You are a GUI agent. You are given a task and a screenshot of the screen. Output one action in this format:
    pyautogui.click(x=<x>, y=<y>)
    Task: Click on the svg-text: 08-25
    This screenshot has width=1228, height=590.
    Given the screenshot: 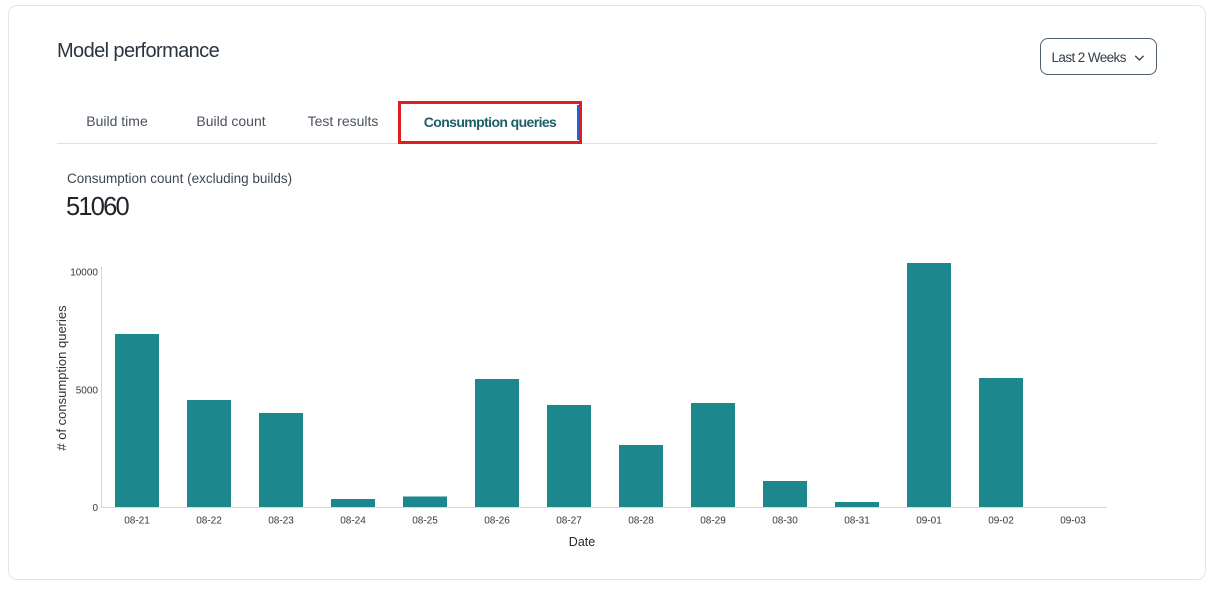 What is the action you would take?
    pyautogui.click(x=425, y=521)
    